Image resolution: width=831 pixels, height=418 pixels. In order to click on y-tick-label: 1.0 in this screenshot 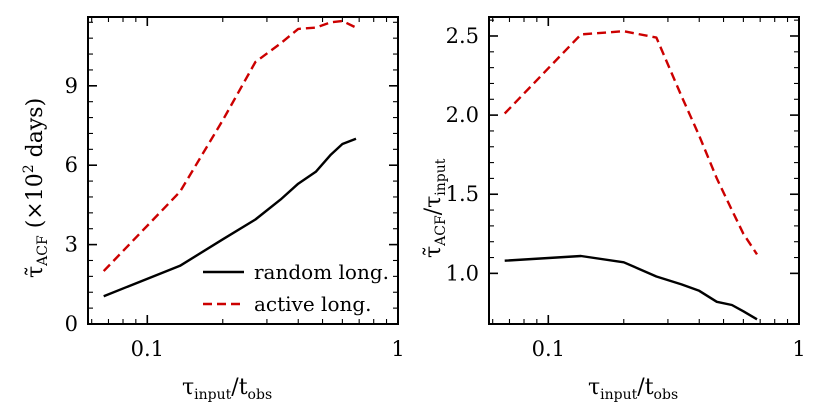, I will do `click(462, 273)`.